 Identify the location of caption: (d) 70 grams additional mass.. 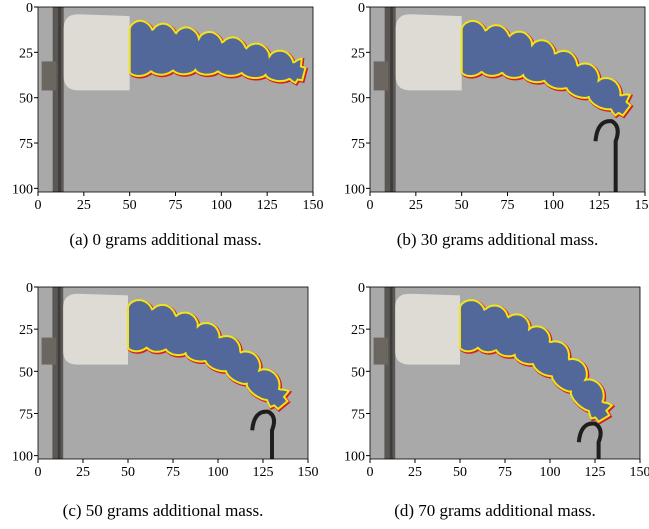
(495, 510).